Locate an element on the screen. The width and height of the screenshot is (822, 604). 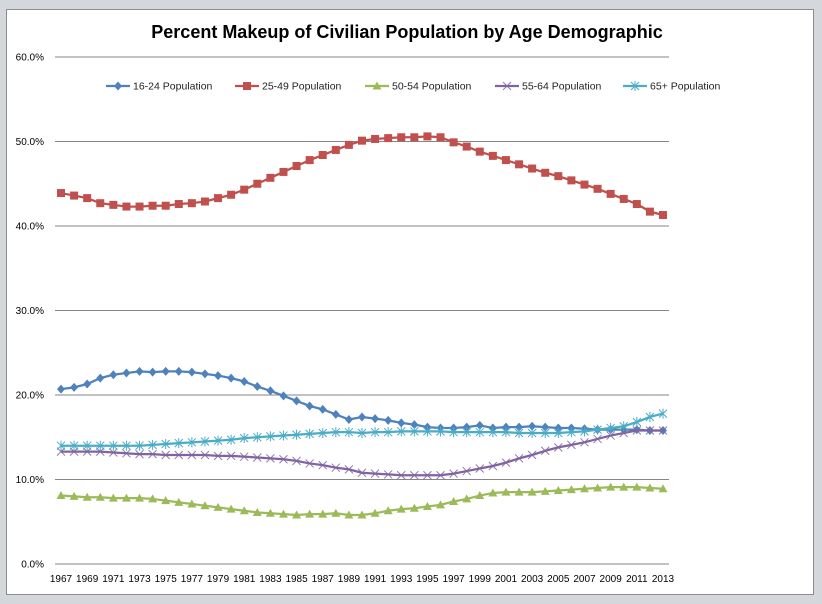
y-tick-label: 30.0% is located at coordinates (30, 311).